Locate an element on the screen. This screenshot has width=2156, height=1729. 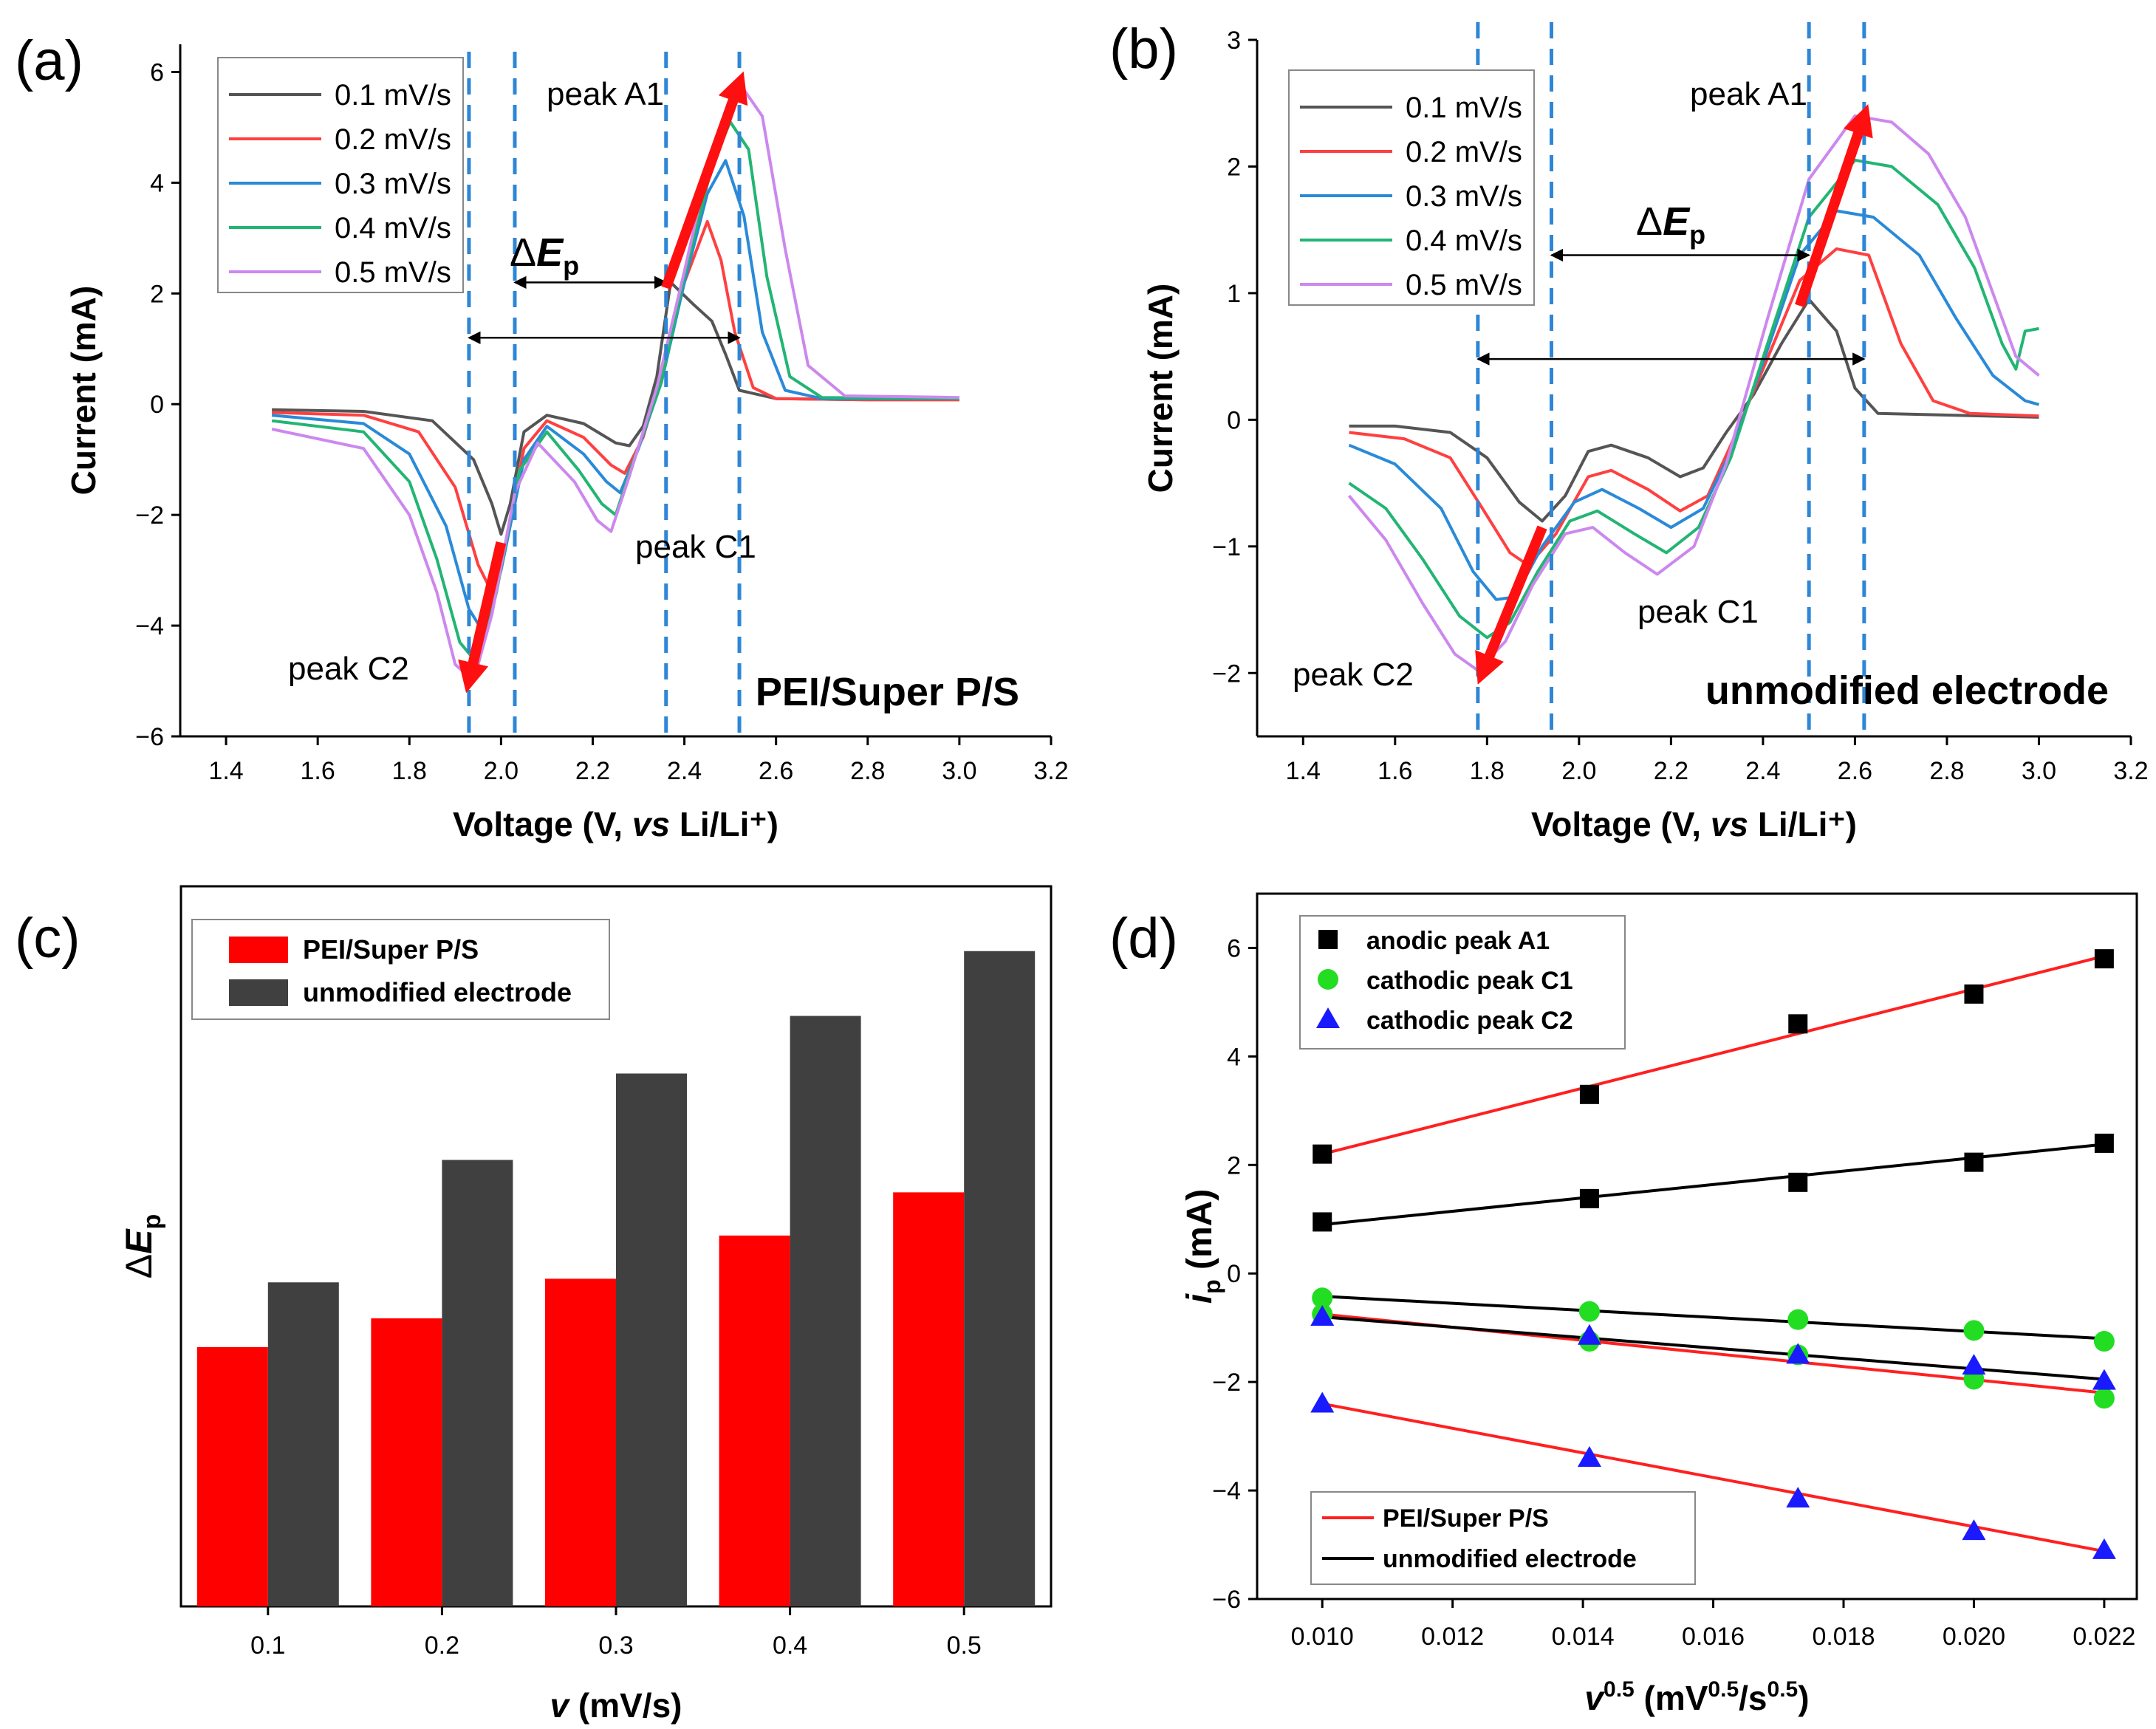
x-tick-label: 3.0 is located at coordinates (2039, 771).